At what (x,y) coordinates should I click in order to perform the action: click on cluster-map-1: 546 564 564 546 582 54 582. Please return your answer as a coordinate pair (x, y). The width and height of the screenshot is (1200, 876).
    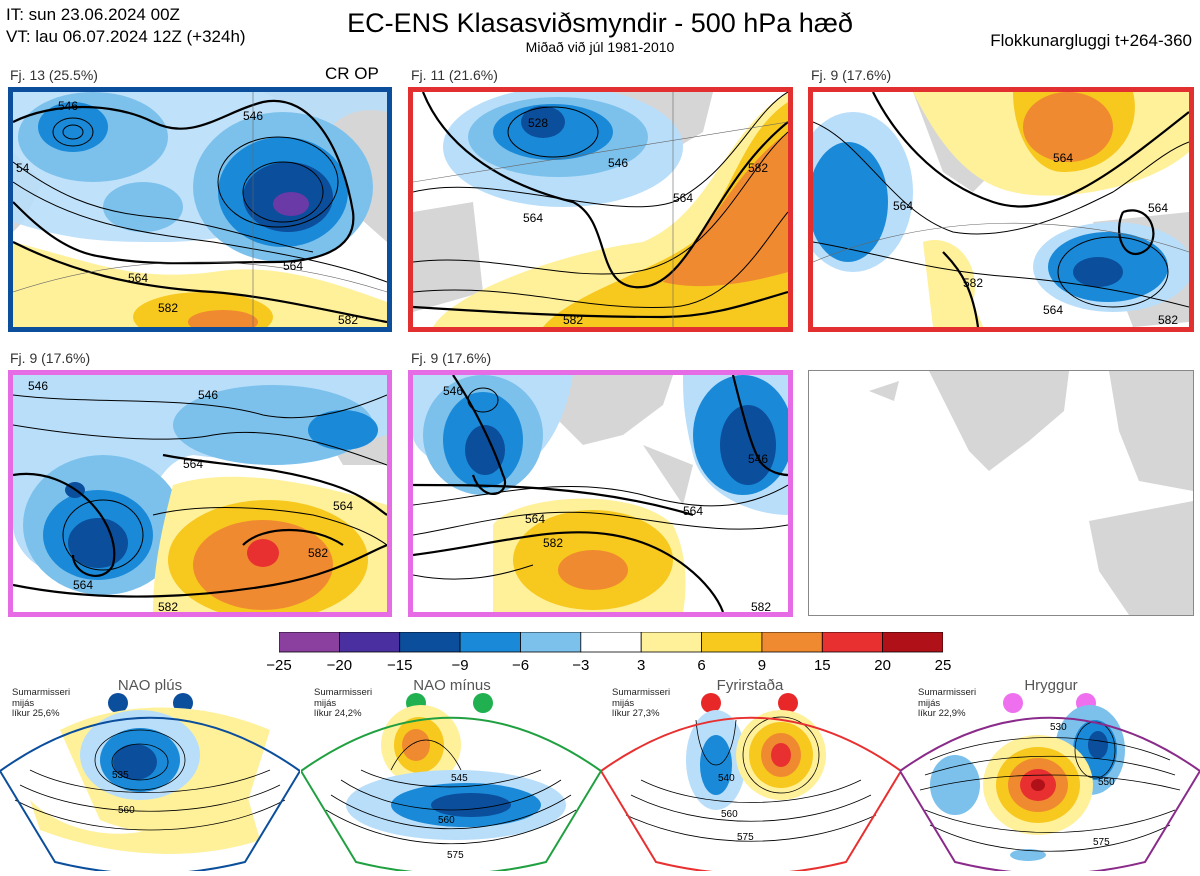
    Looking at the image, I should click on (200, 209).